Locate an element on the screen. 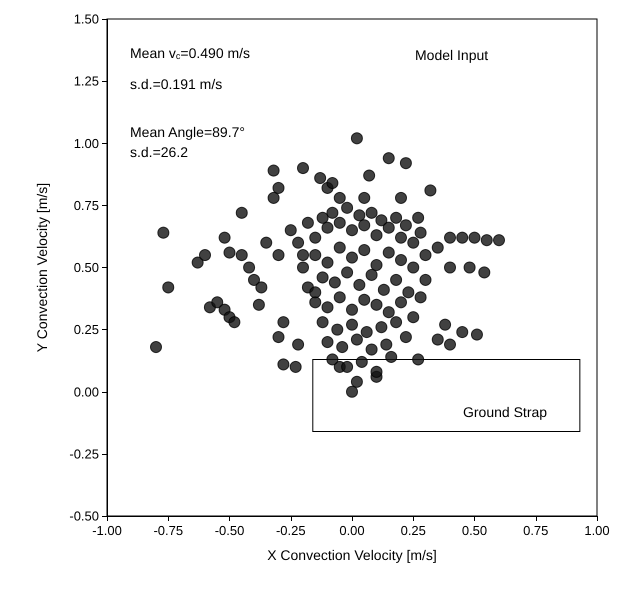 This screenshot has height=594, width=625. x-tick-label: 0.00 is located at coordinates (352, 530).